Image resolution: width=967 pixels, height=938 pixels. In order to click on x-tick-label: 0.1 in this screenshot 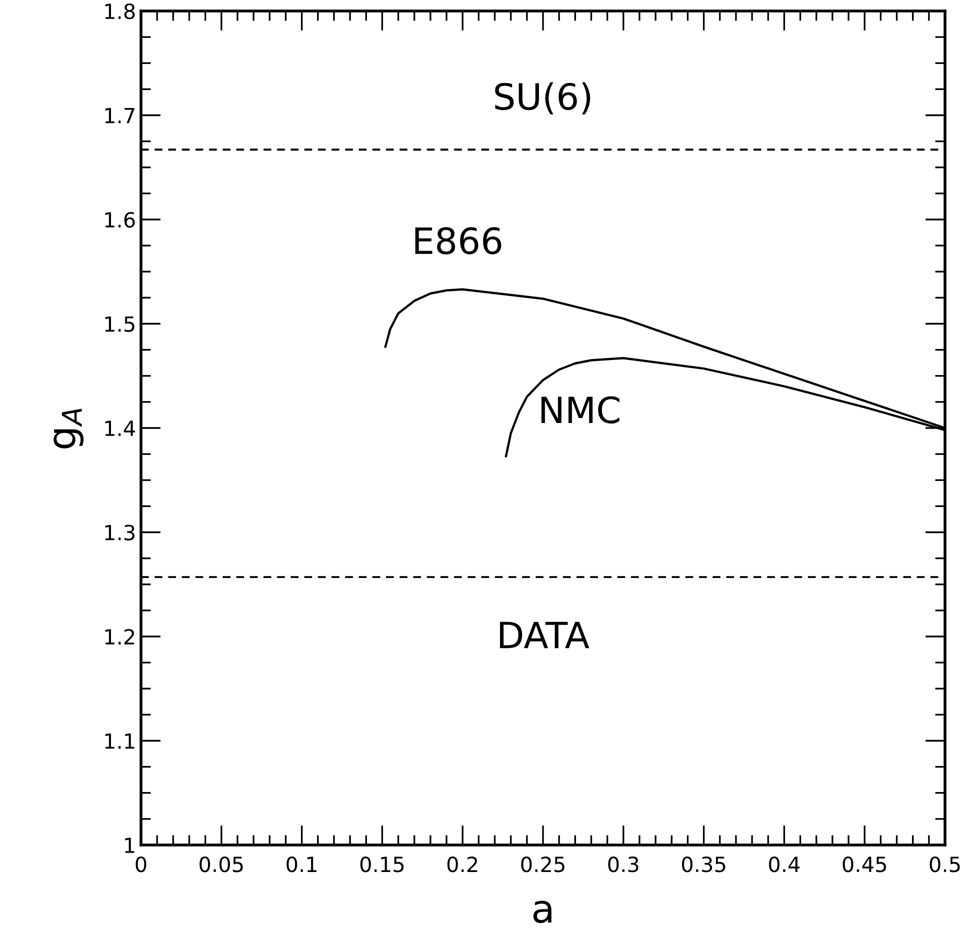, I will do `click(301, 864)`.